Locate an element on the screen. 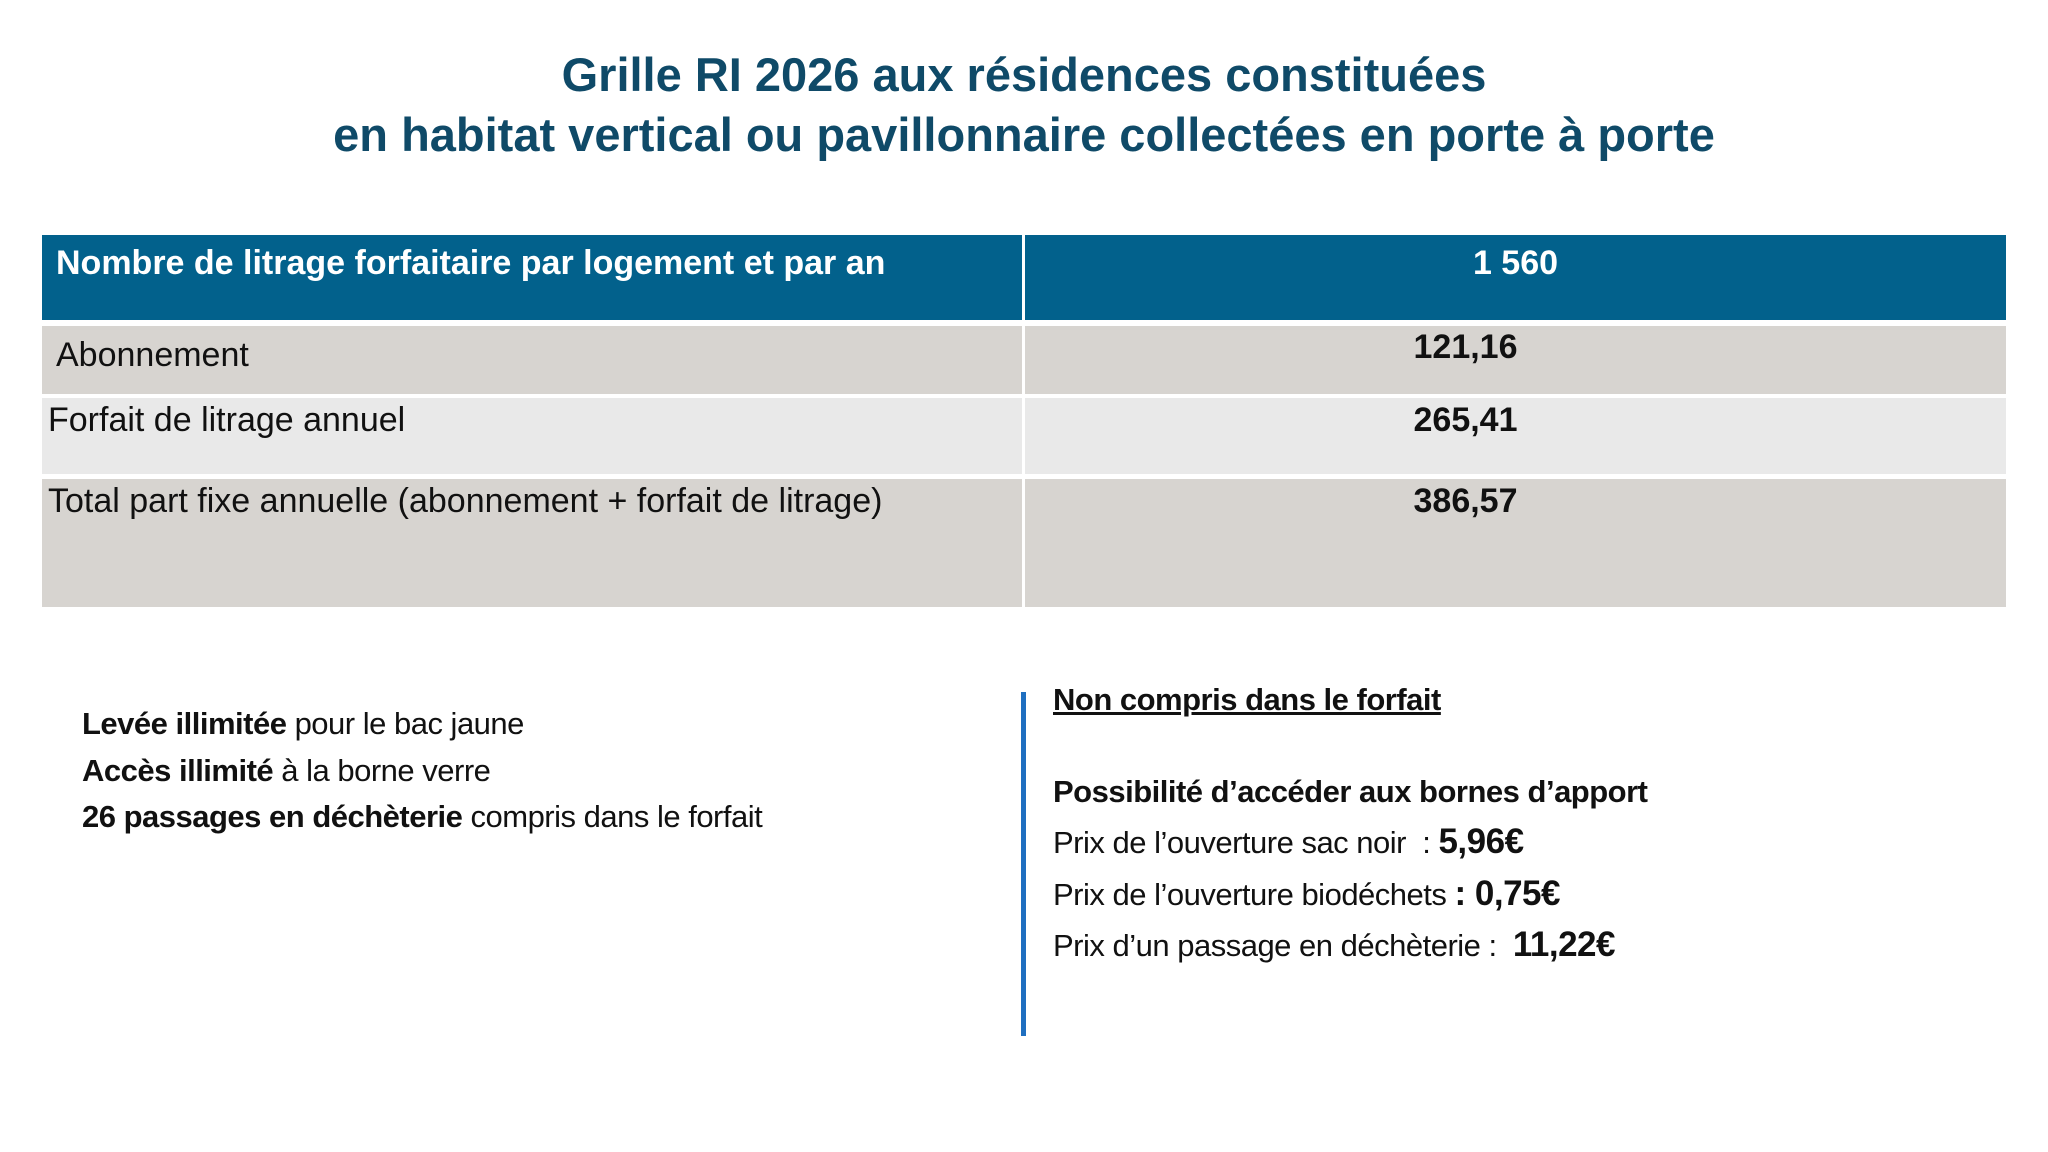 This screenshot has height=1152, width=2048. row-abonnement-value: 121,16 is located at coordinates (1515, 360).